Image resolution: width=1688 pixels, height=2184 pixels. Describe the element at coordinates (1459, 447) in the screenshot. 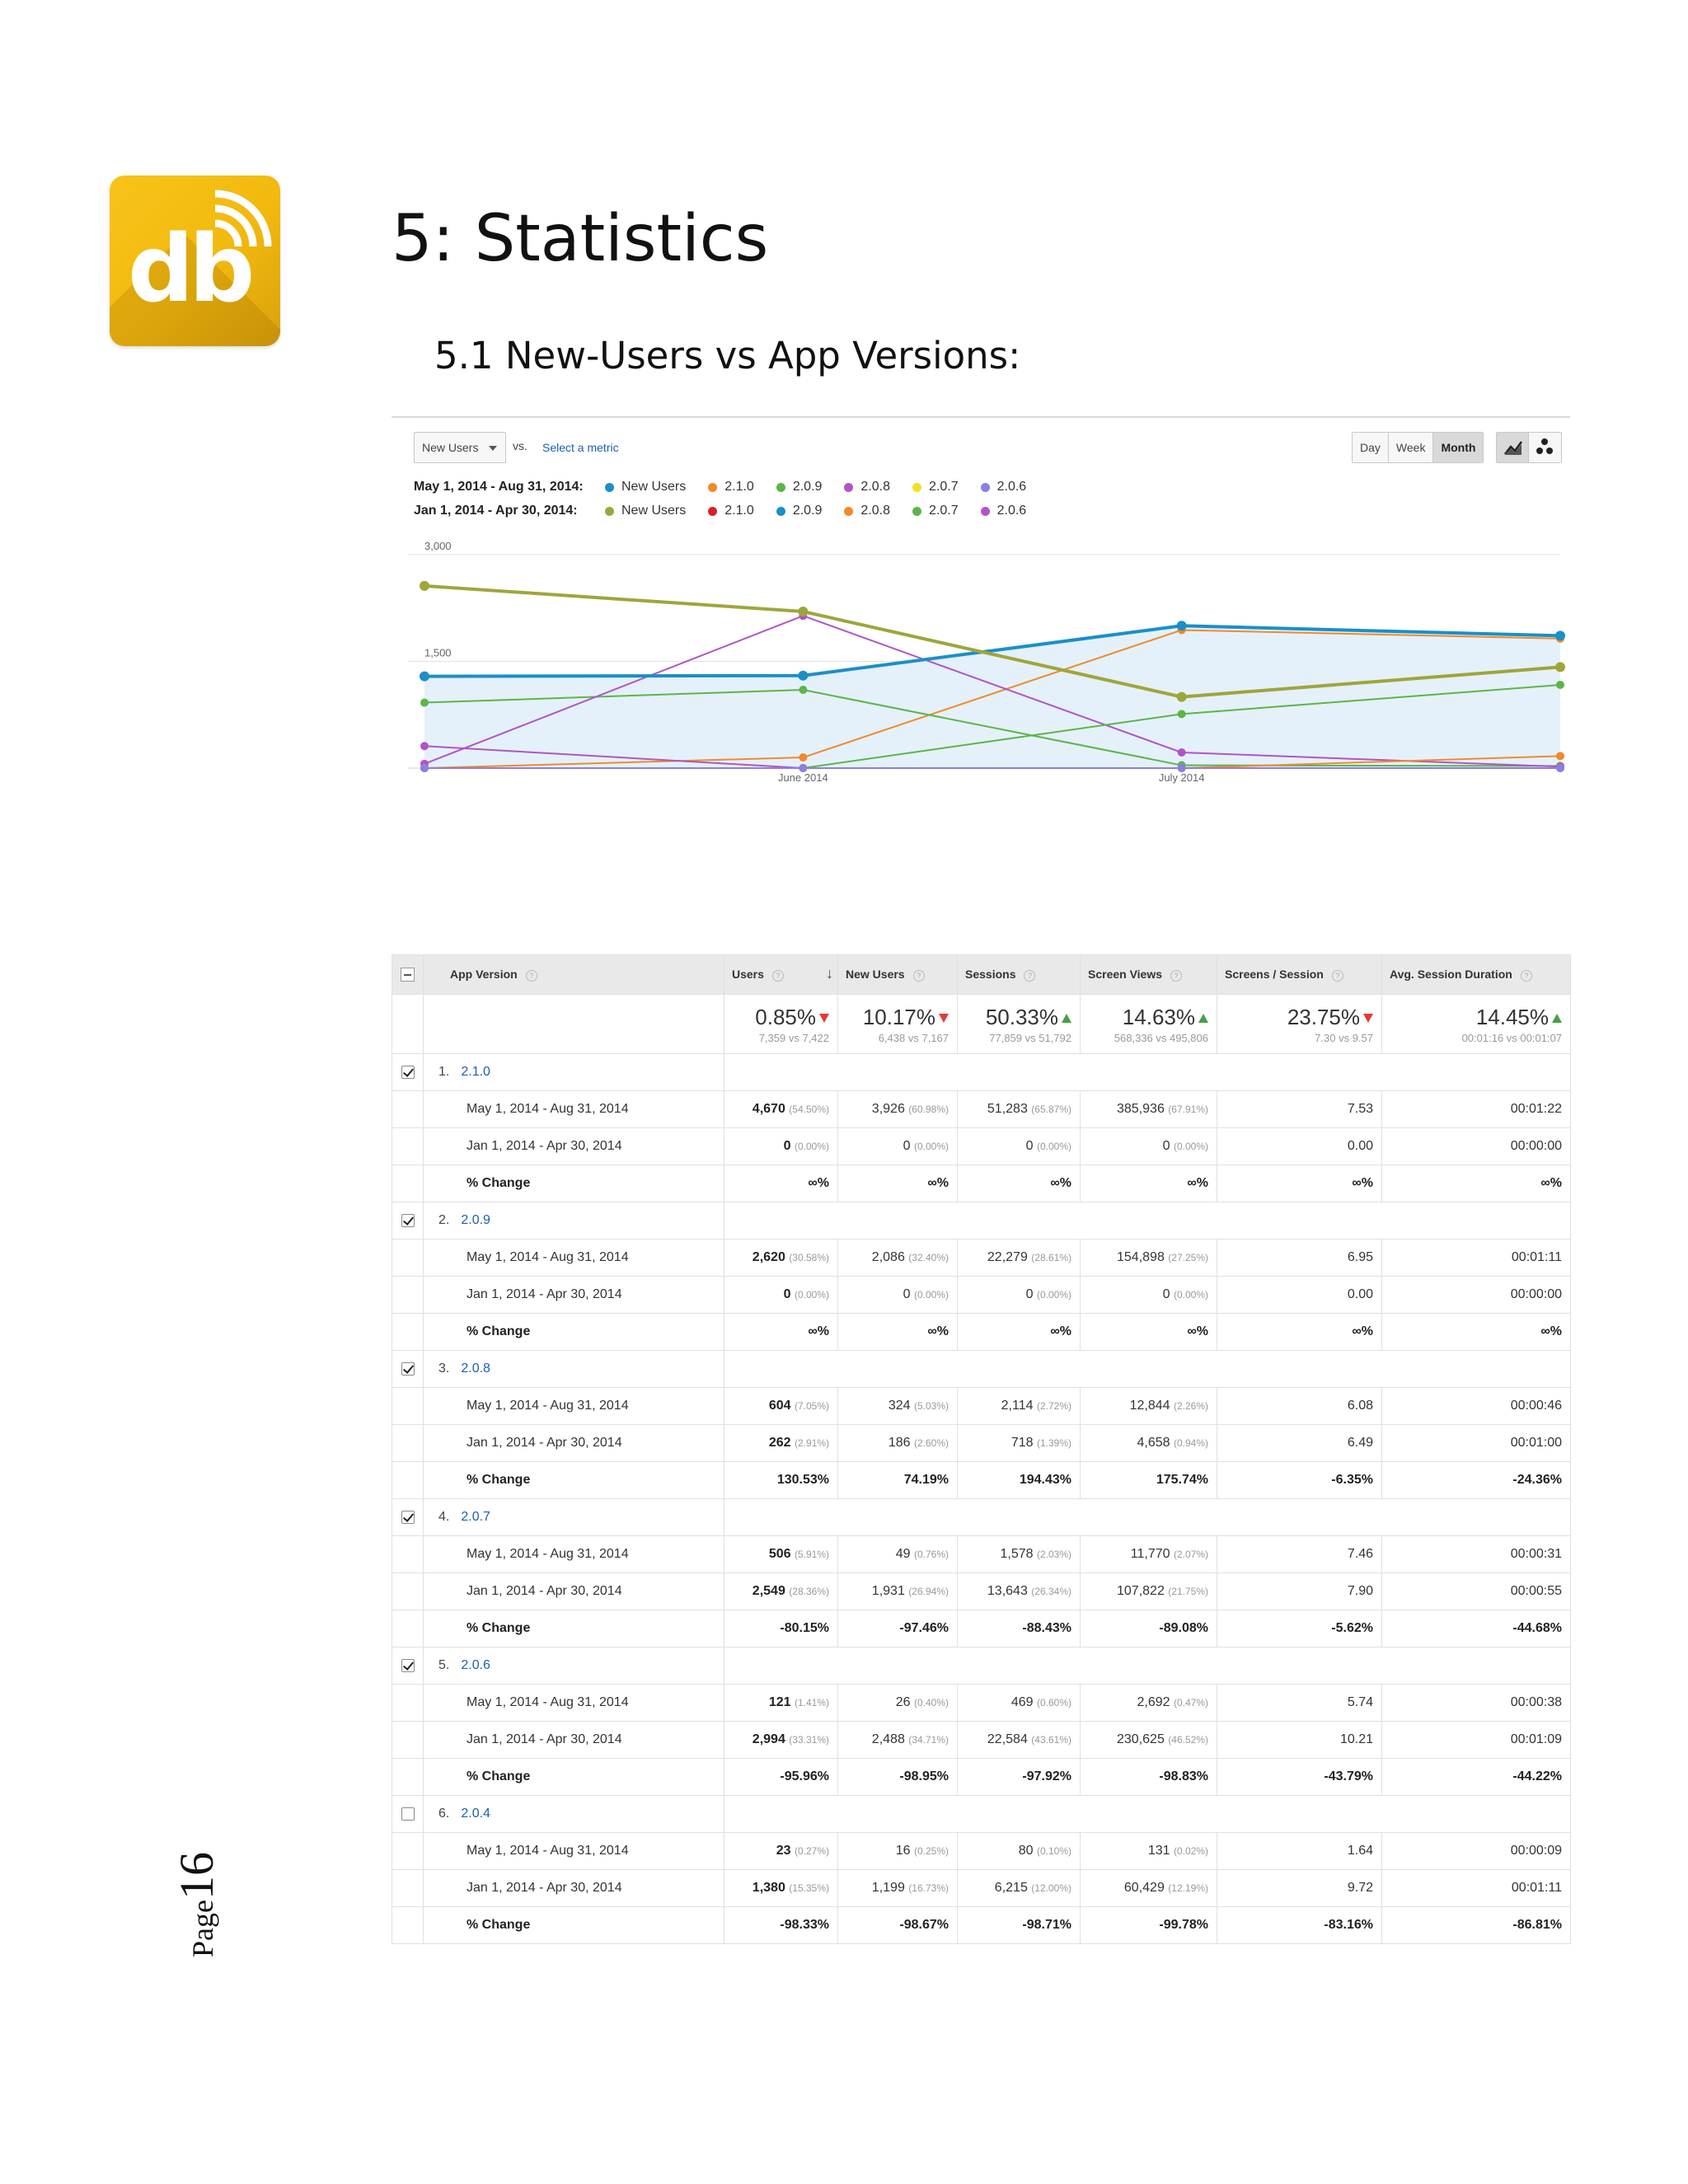

I see `period-month-button: Month` at that location.